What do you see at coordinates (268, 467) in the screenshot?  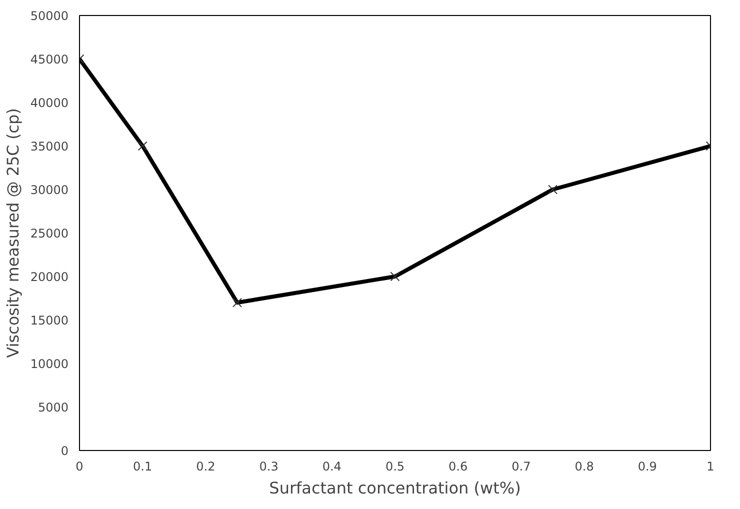 I see `x-tick-label: 0.3` at bounding box center [268, 467].